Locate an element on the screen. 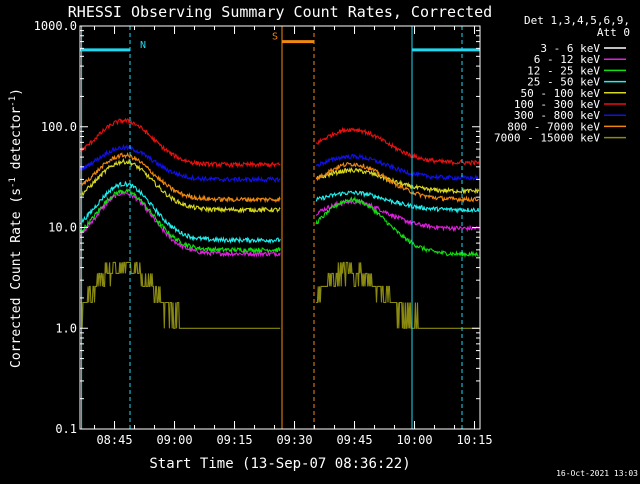  legend-label-2: 6 - 12 keV is located at coordinates (567, 59).